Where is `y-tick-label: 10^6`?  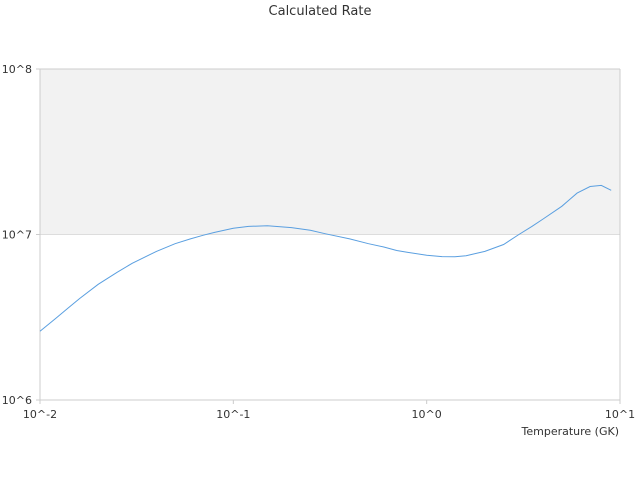 y-tick-label: 10^6 is located at coordinates (17, 400).